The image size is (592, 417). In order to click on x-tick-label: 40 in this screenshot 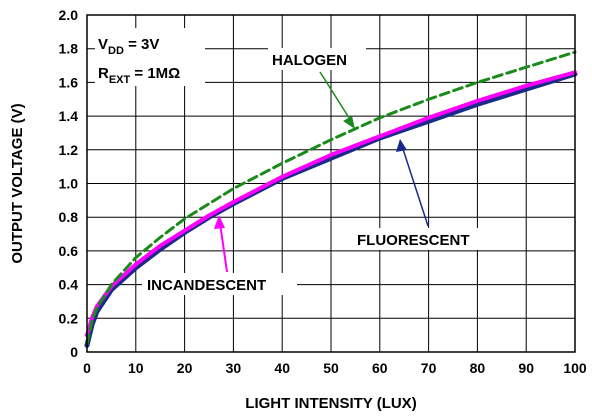, I will do `click(282, 368)`.